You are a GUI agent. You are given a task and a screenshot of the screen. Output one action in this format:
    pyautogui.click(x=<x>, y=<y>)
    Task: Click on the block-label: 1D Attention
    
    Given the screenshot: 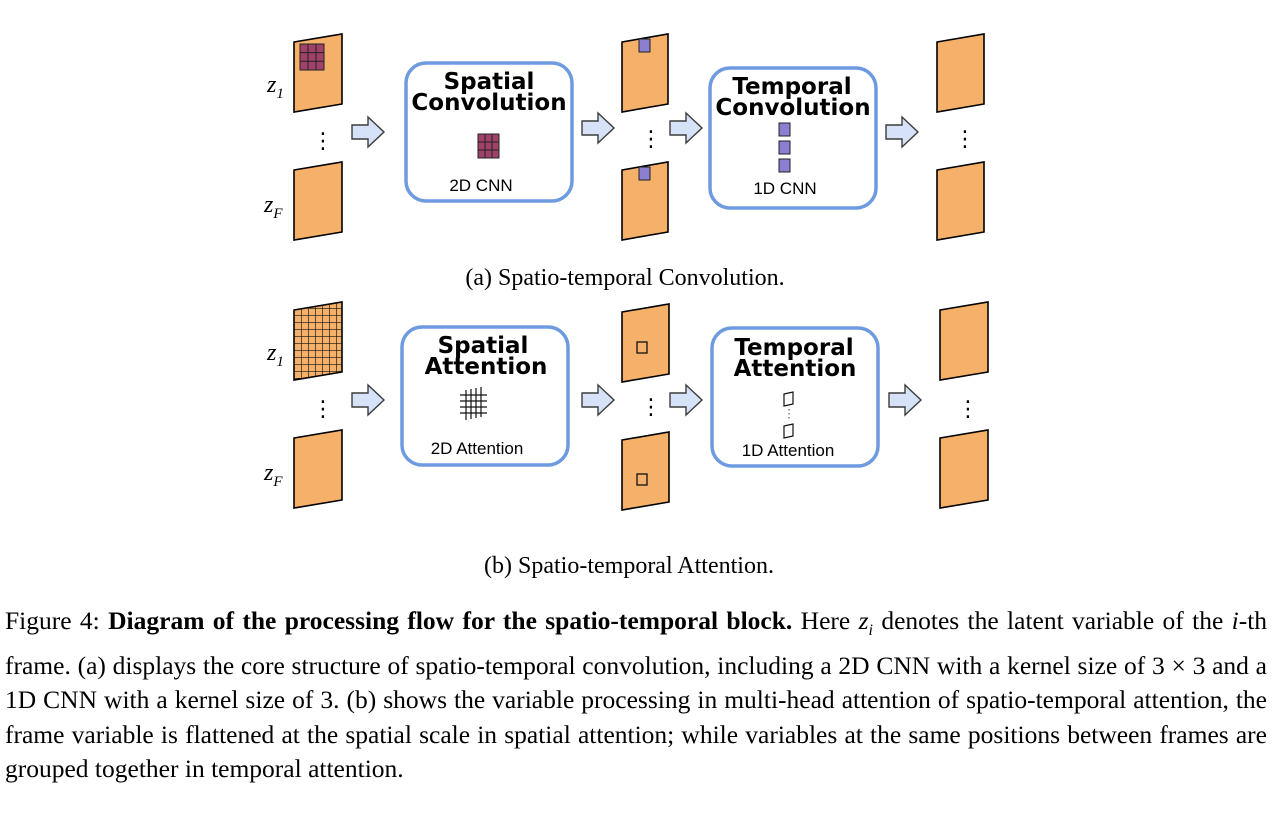 What is the action you would take?
    pyautogui.click(x=788, y=450)
    